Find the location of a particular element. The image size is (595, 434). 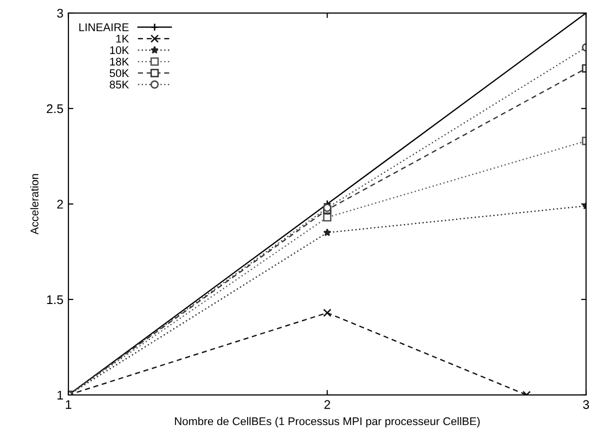

legend-label: 85K is located at coordinates (119, 84).